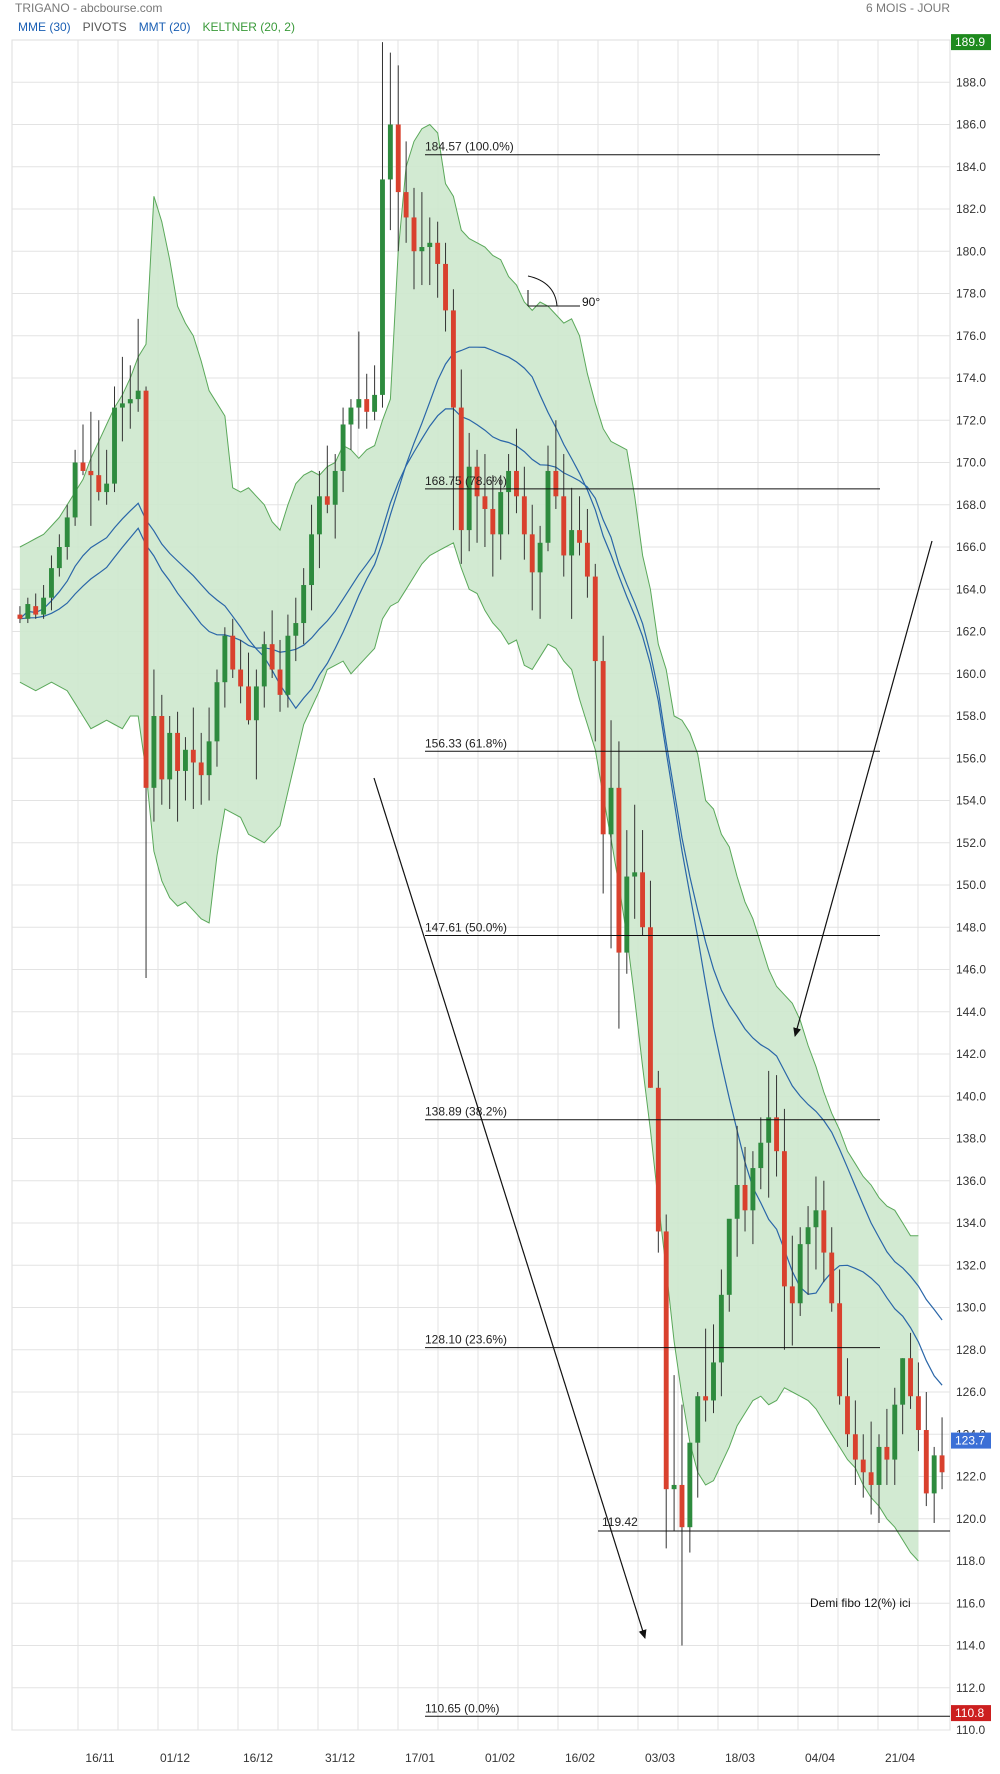  I want to click on legend-item: KELTNER (20, 2), so click(248, 27).